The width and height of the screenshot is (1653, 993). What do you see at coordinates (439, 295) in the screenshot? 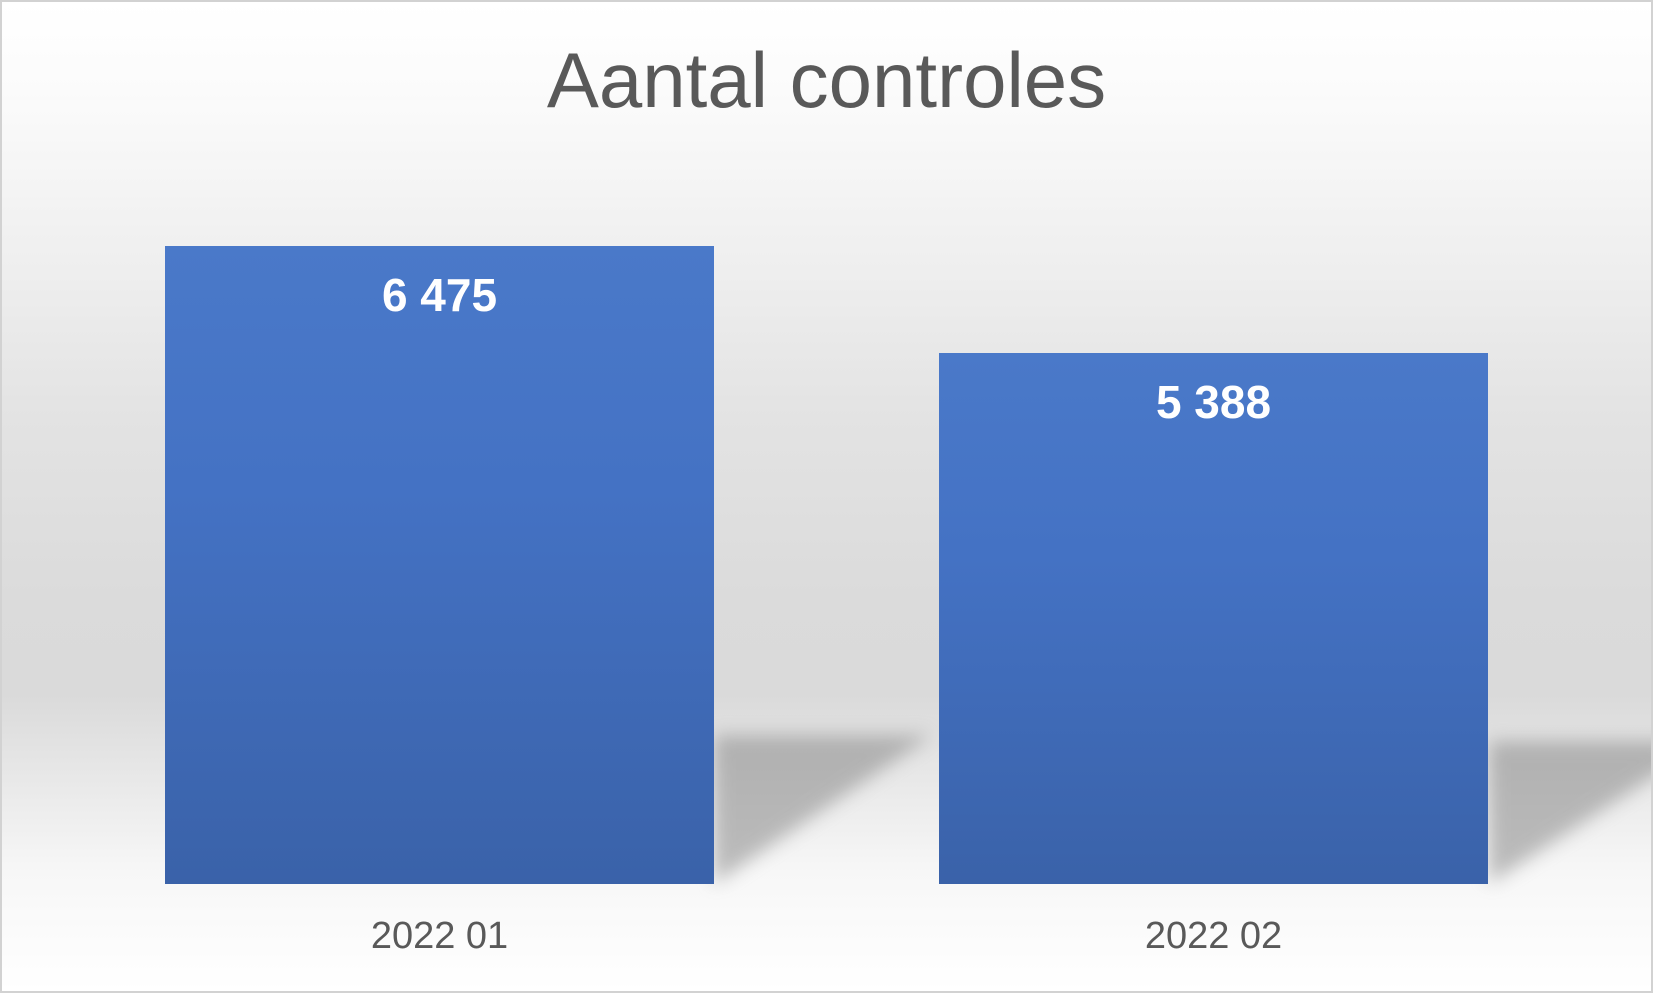
I see `bar-value-label: 6 475` at bounding box center [439, 295].